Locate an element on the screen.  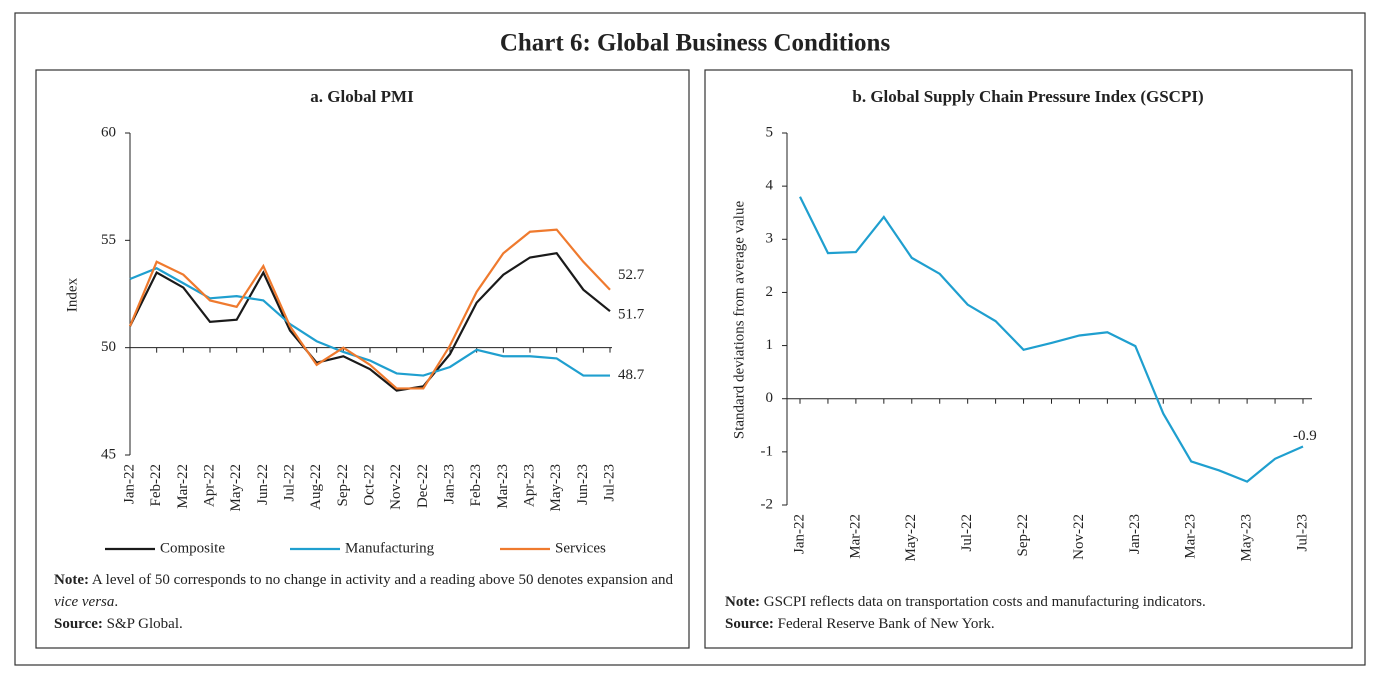
x-tick-label: Oct-22 is located at coordinates (369, 485).